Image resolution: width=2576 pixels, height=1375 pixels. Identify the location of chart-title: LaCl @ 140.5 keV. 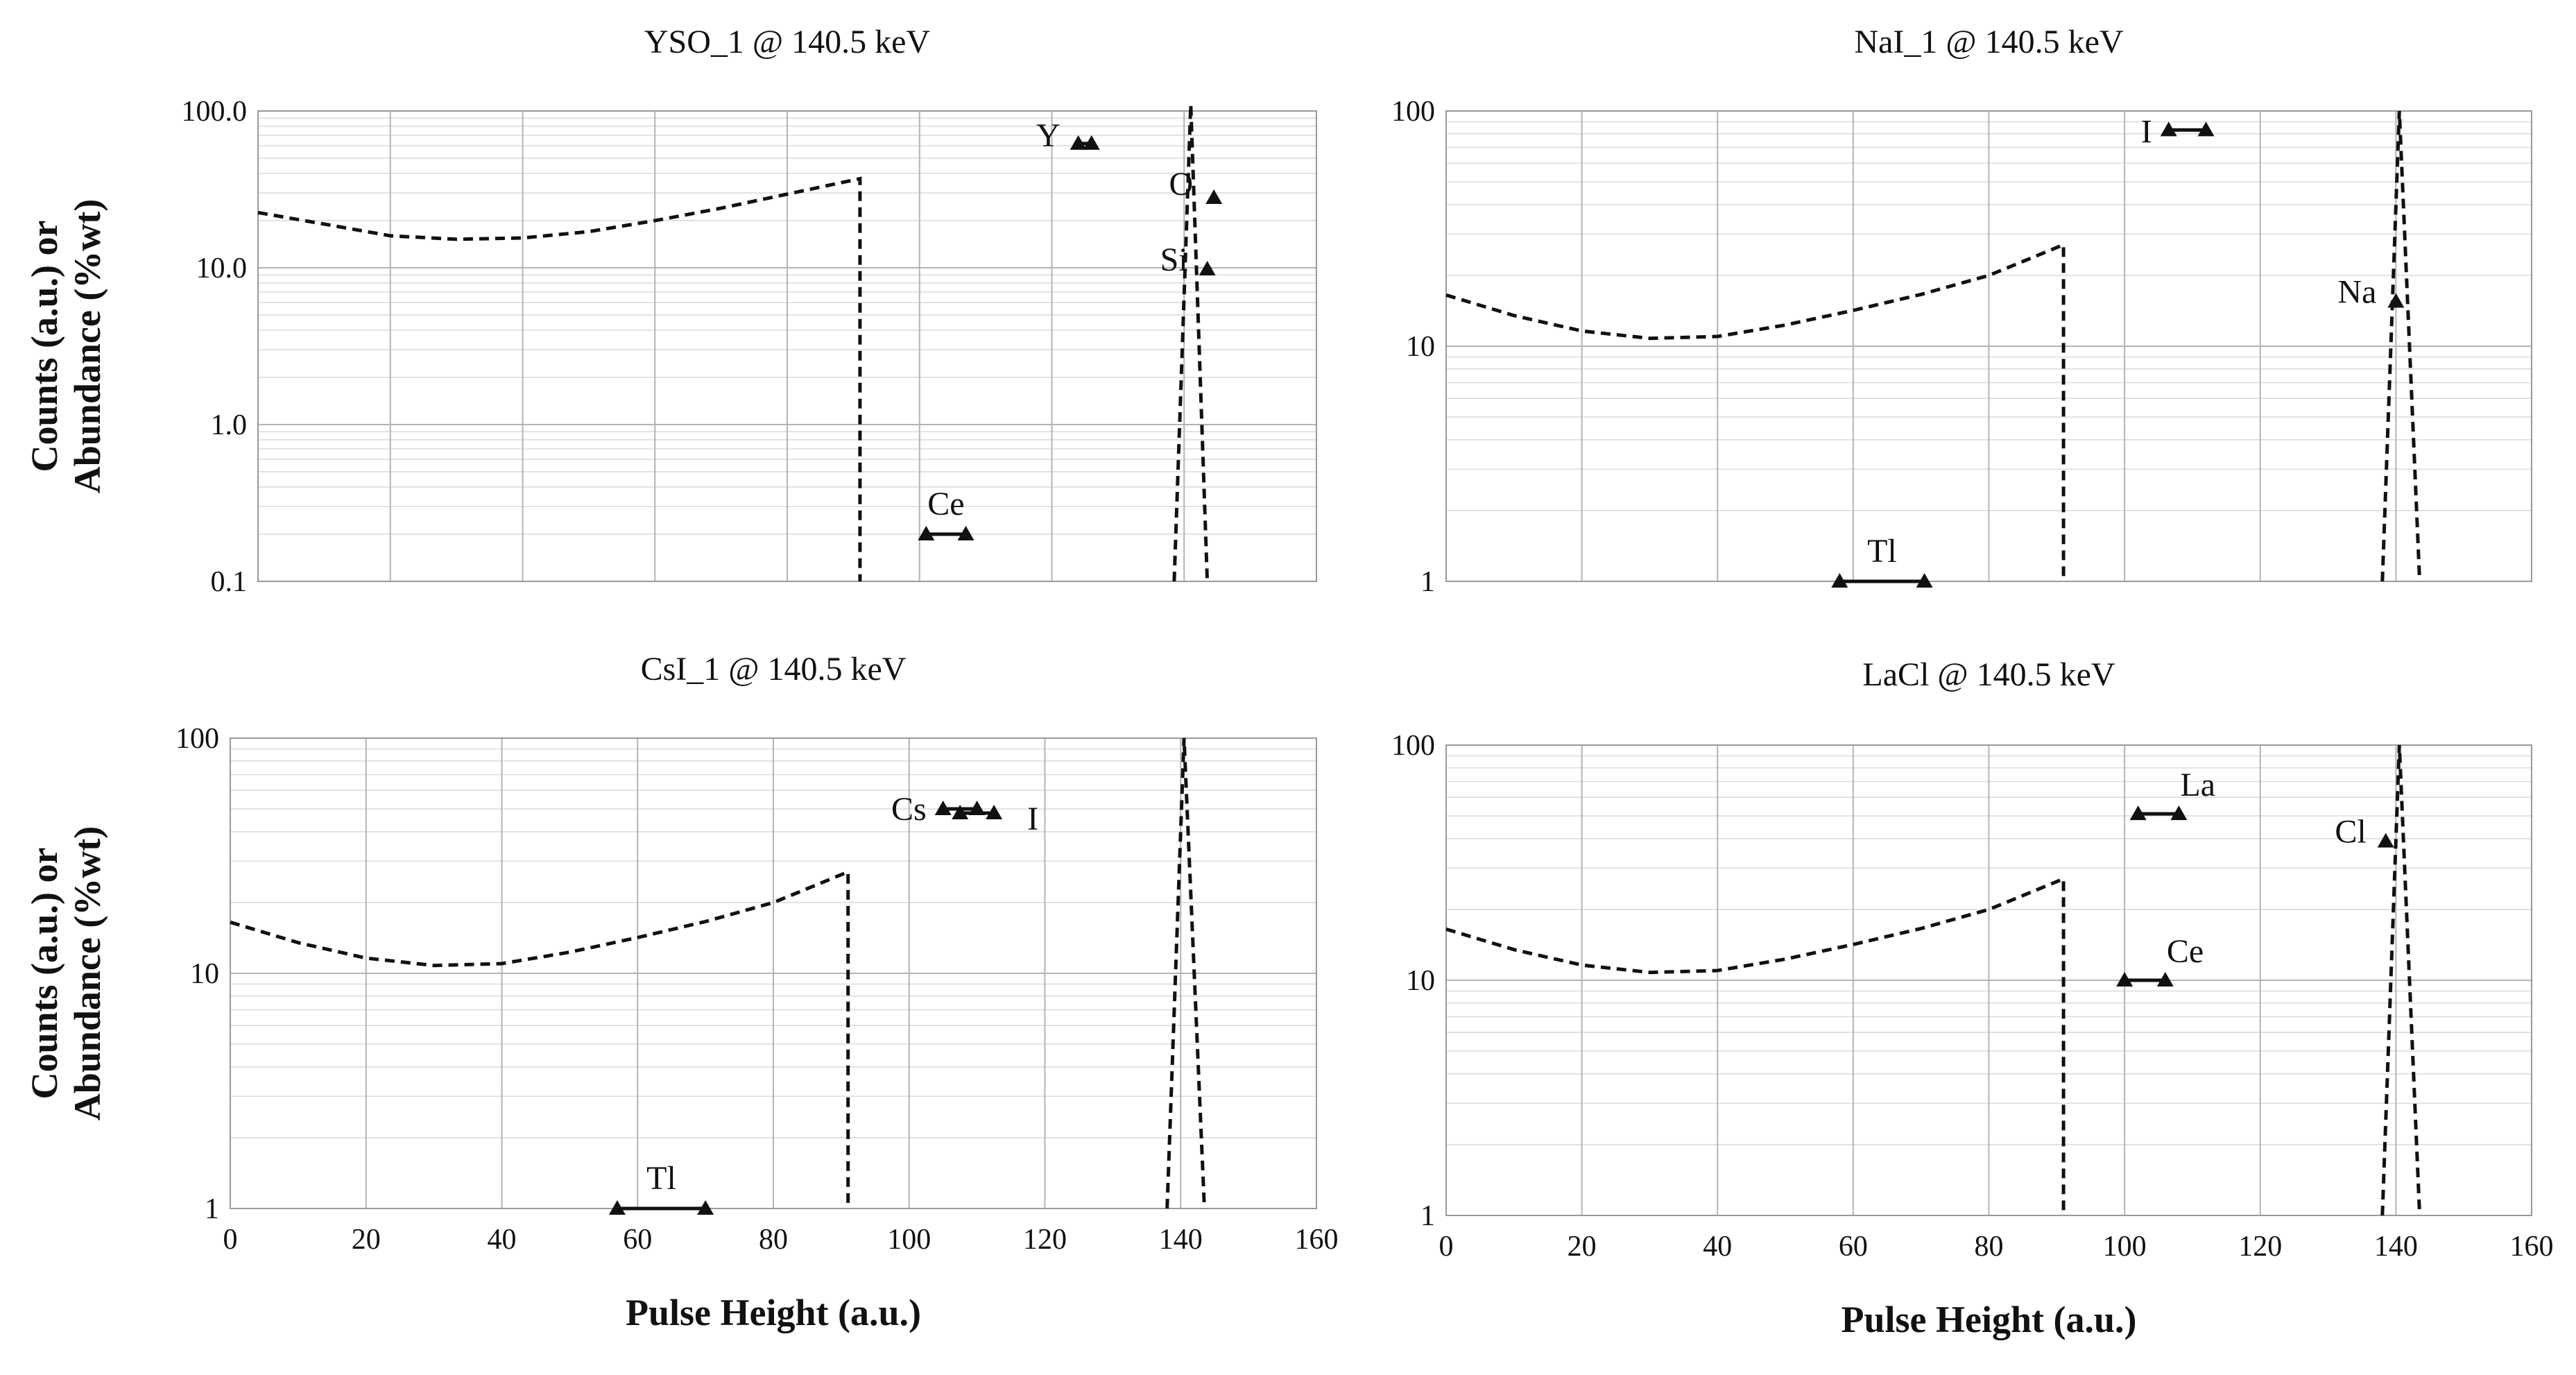
(1988, 675).